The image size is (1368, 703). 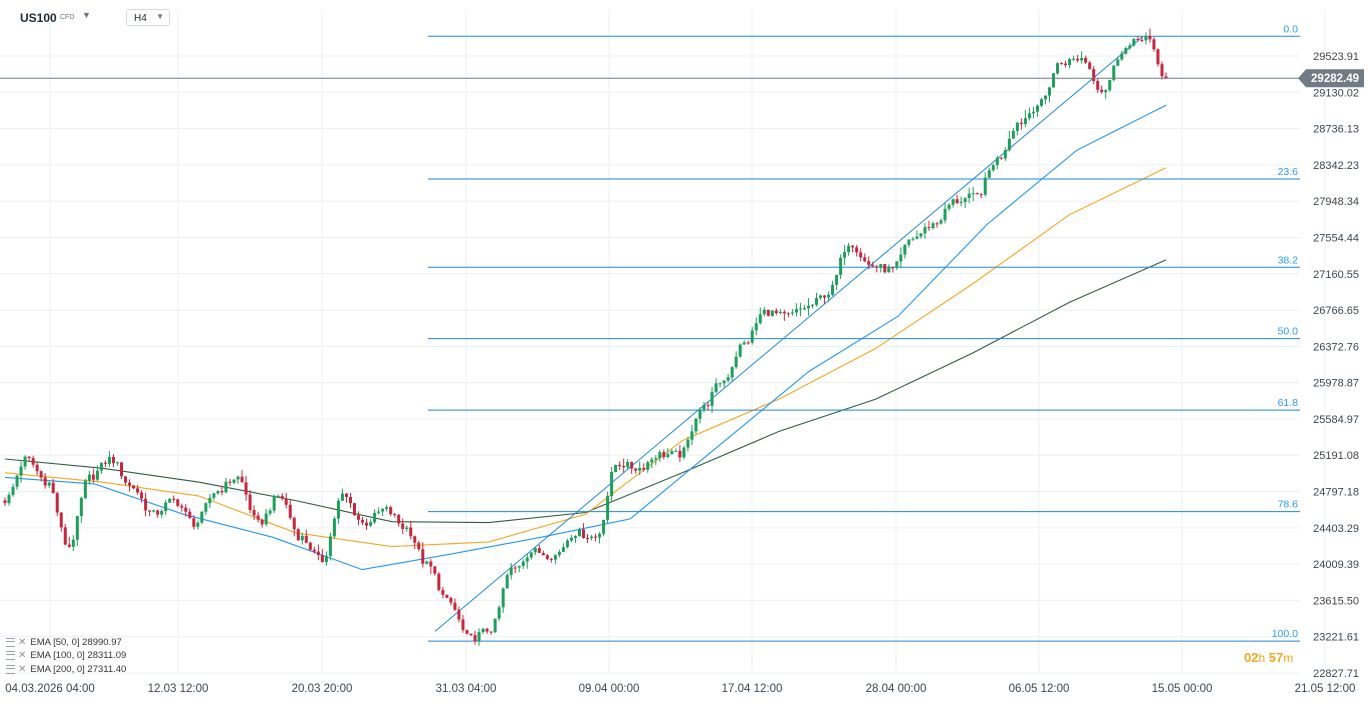 What do you see at coordinates (178, 689) in the screenshot?
I see `x-tick-label: 12.03 12:00` at bounding box center [178, 689].